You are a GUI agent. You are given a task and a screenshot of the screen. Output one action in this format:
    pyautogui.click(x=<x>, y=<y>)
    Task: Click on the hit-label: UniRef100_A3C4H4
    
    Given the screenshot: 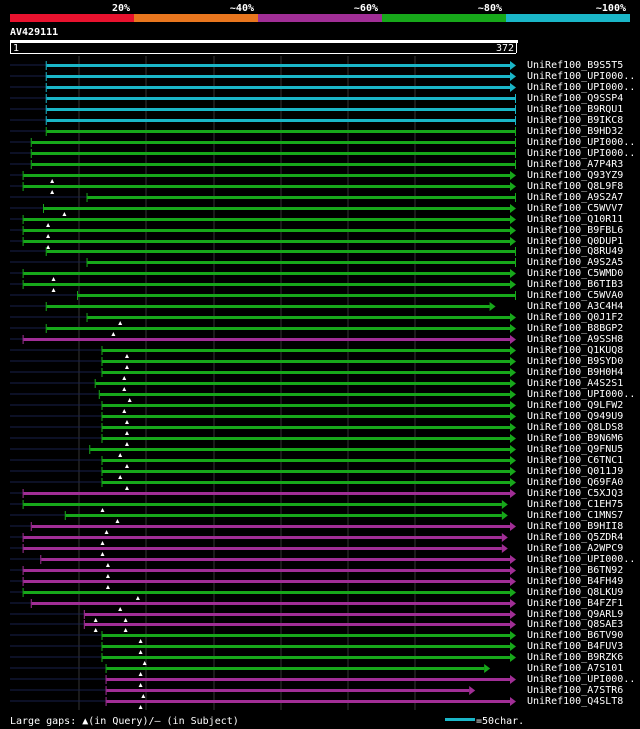 What is the action you would take?
    pyautogui.click(x=575, y=306)
    